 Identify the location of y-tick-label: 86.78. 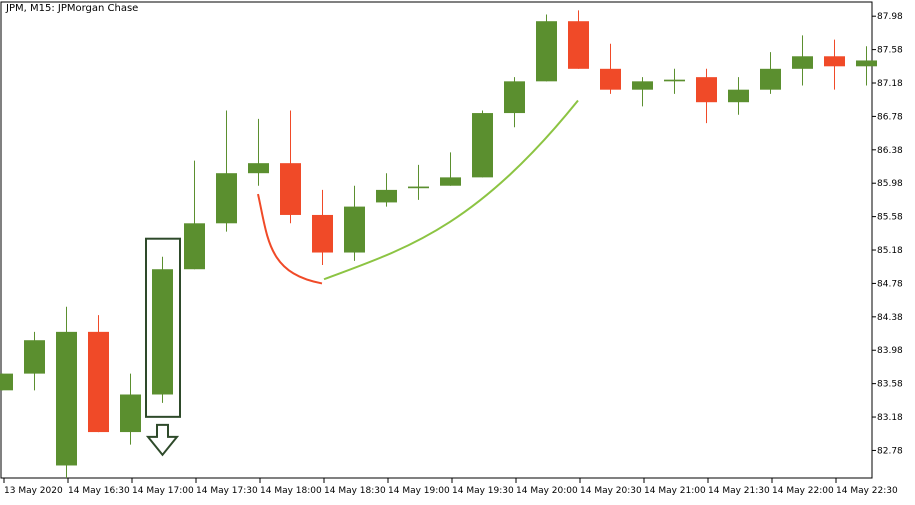
(890, 117).